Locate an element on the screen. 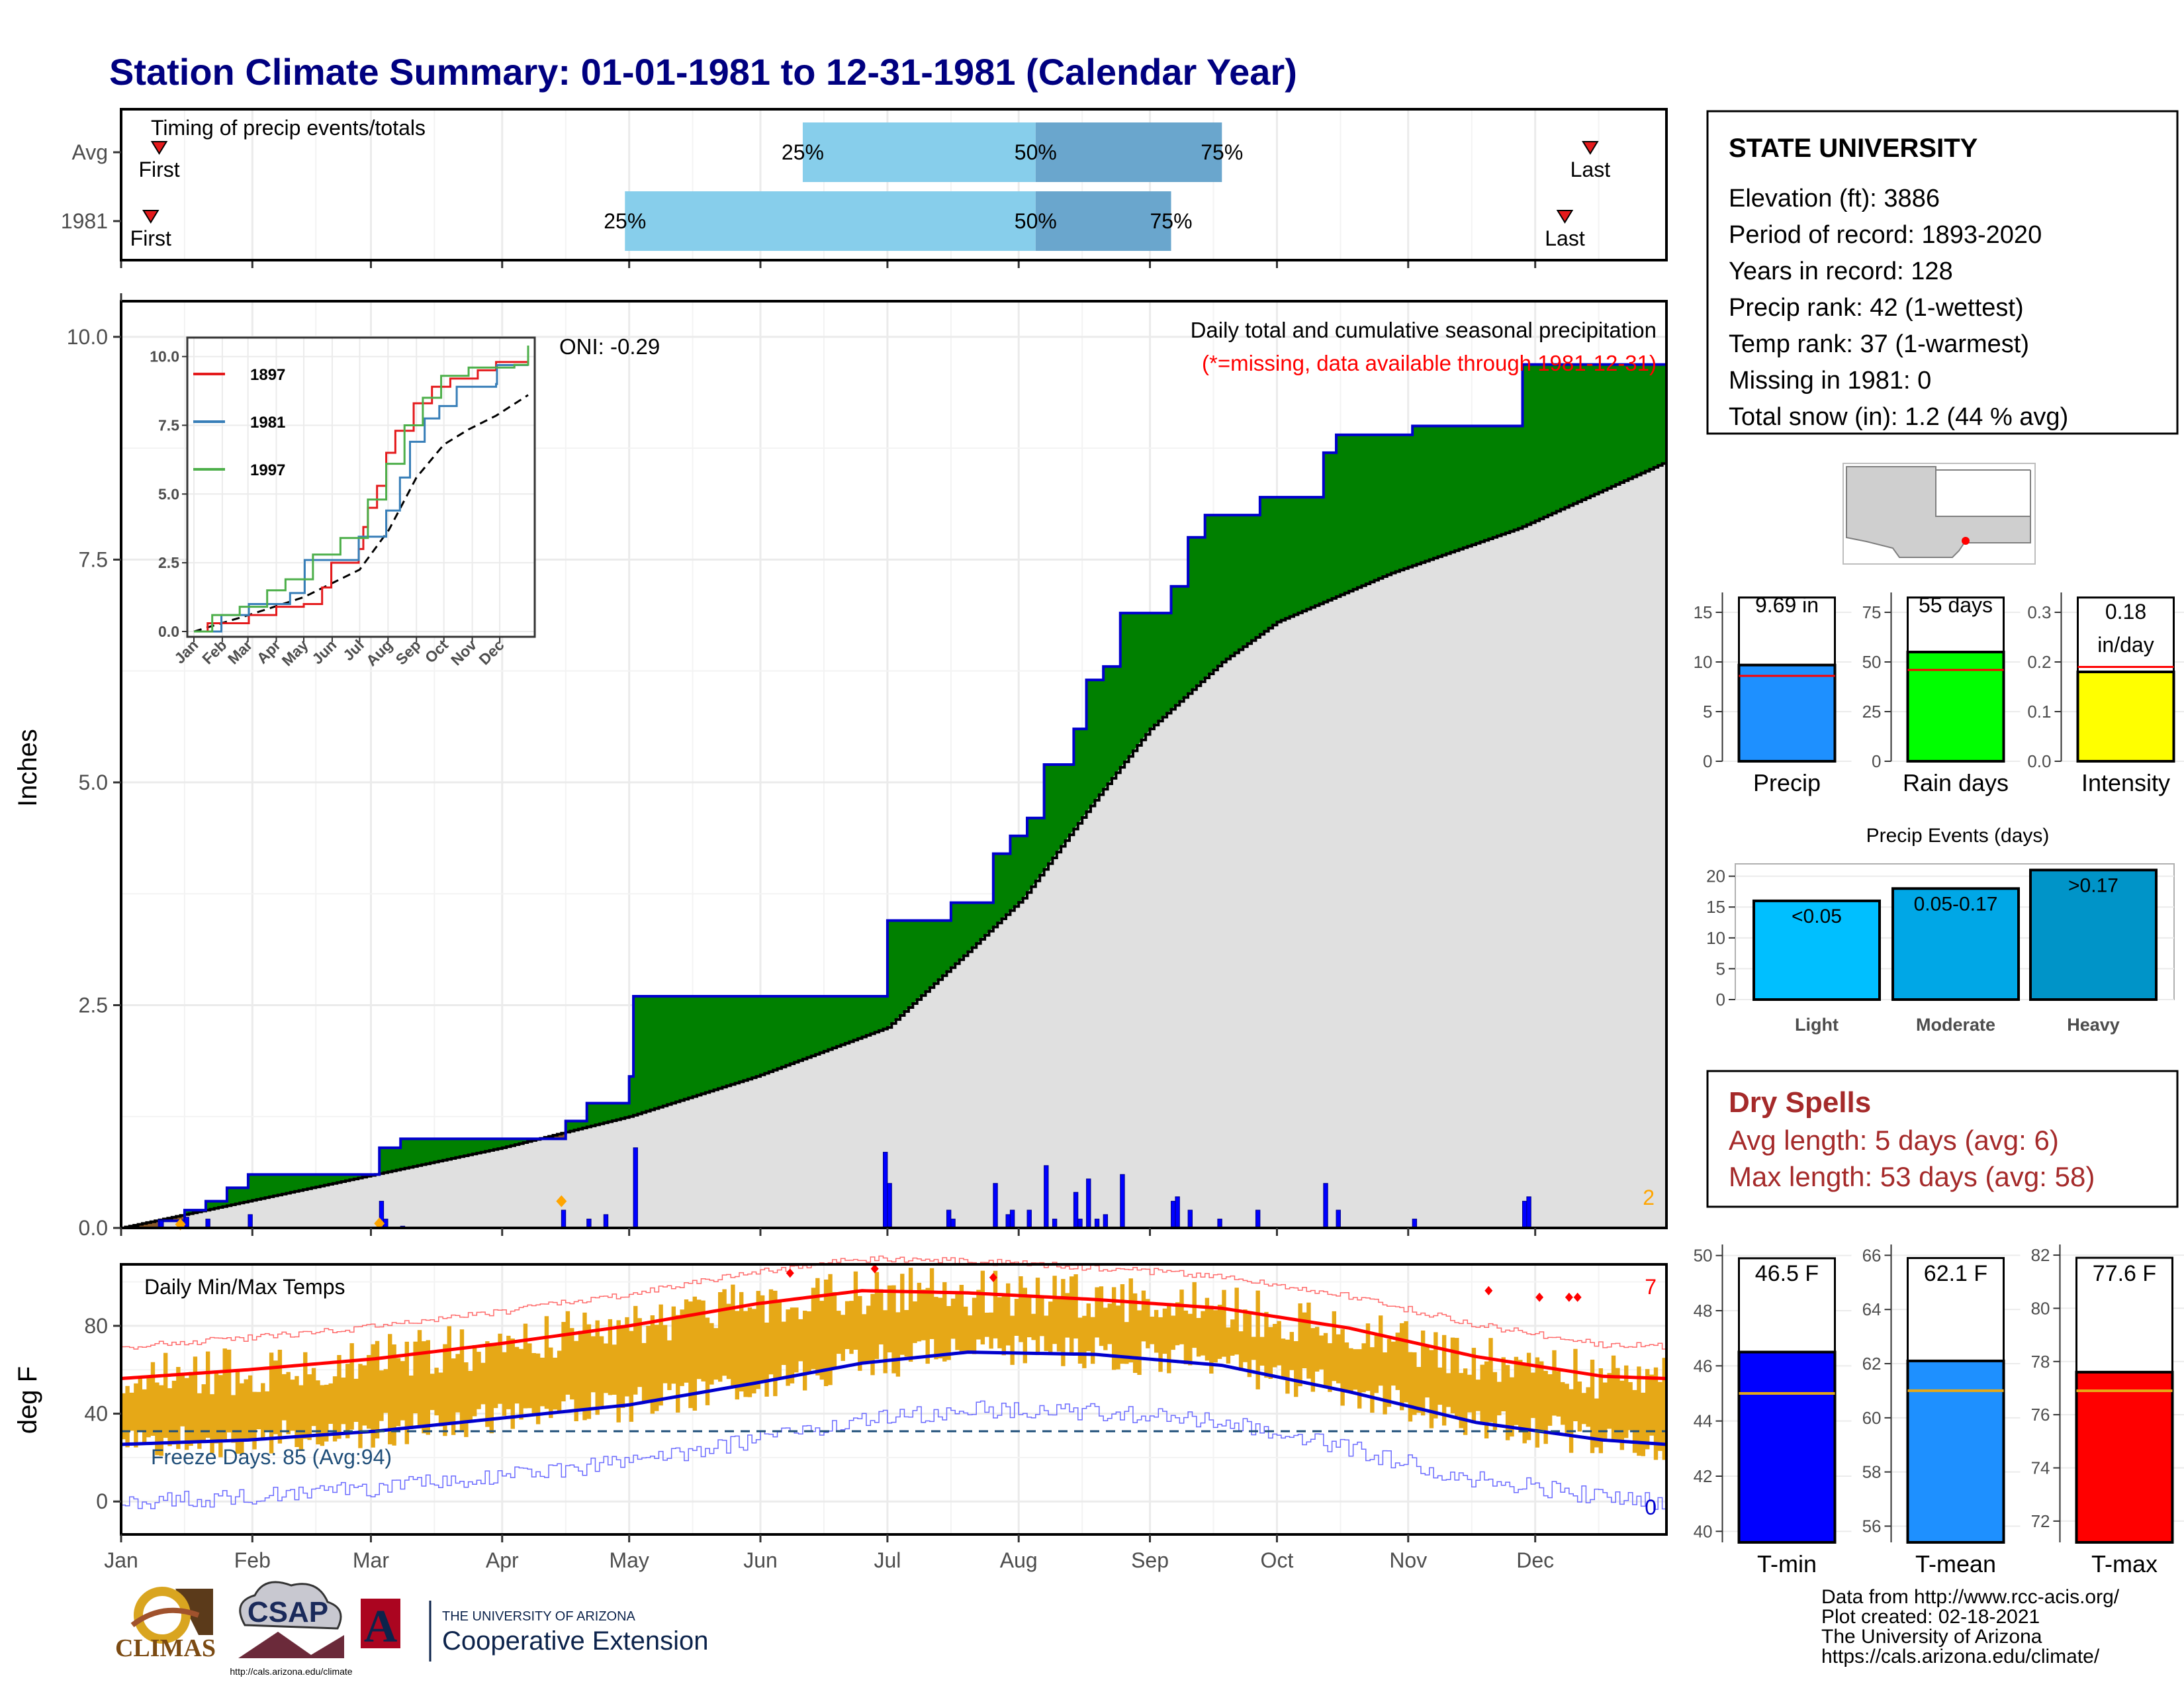 The height and width of the screenshot is (1688, 2184). temp-low-count: 0 is located at coordinates (1651, 1507).